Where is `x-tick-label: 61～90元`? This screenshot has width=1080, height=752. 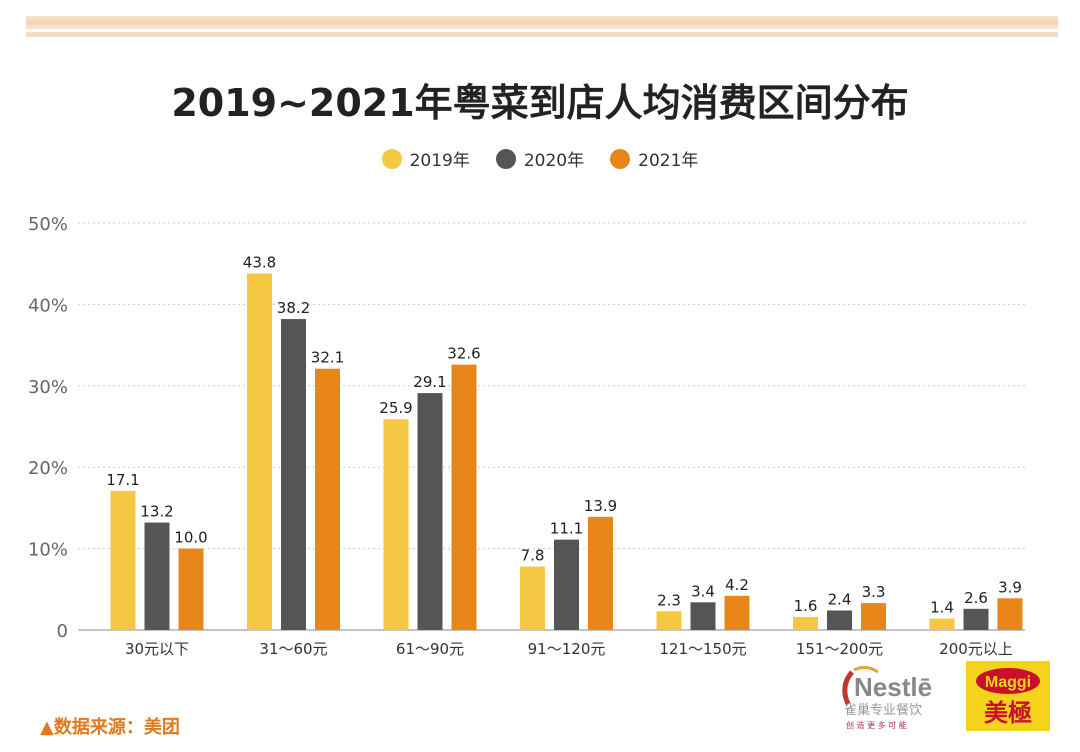
x-tick-label: 61～90元 is located at coordinates (430, 649).